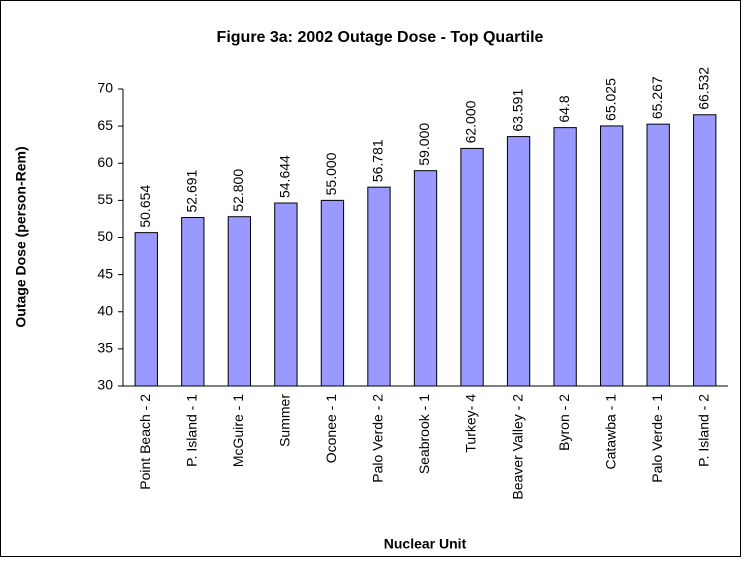 This screenshot has width=747, height=561. Describe the element at coordinates (285, 420) in the screenshot. I see `x-tick-label: Summer` at that location.